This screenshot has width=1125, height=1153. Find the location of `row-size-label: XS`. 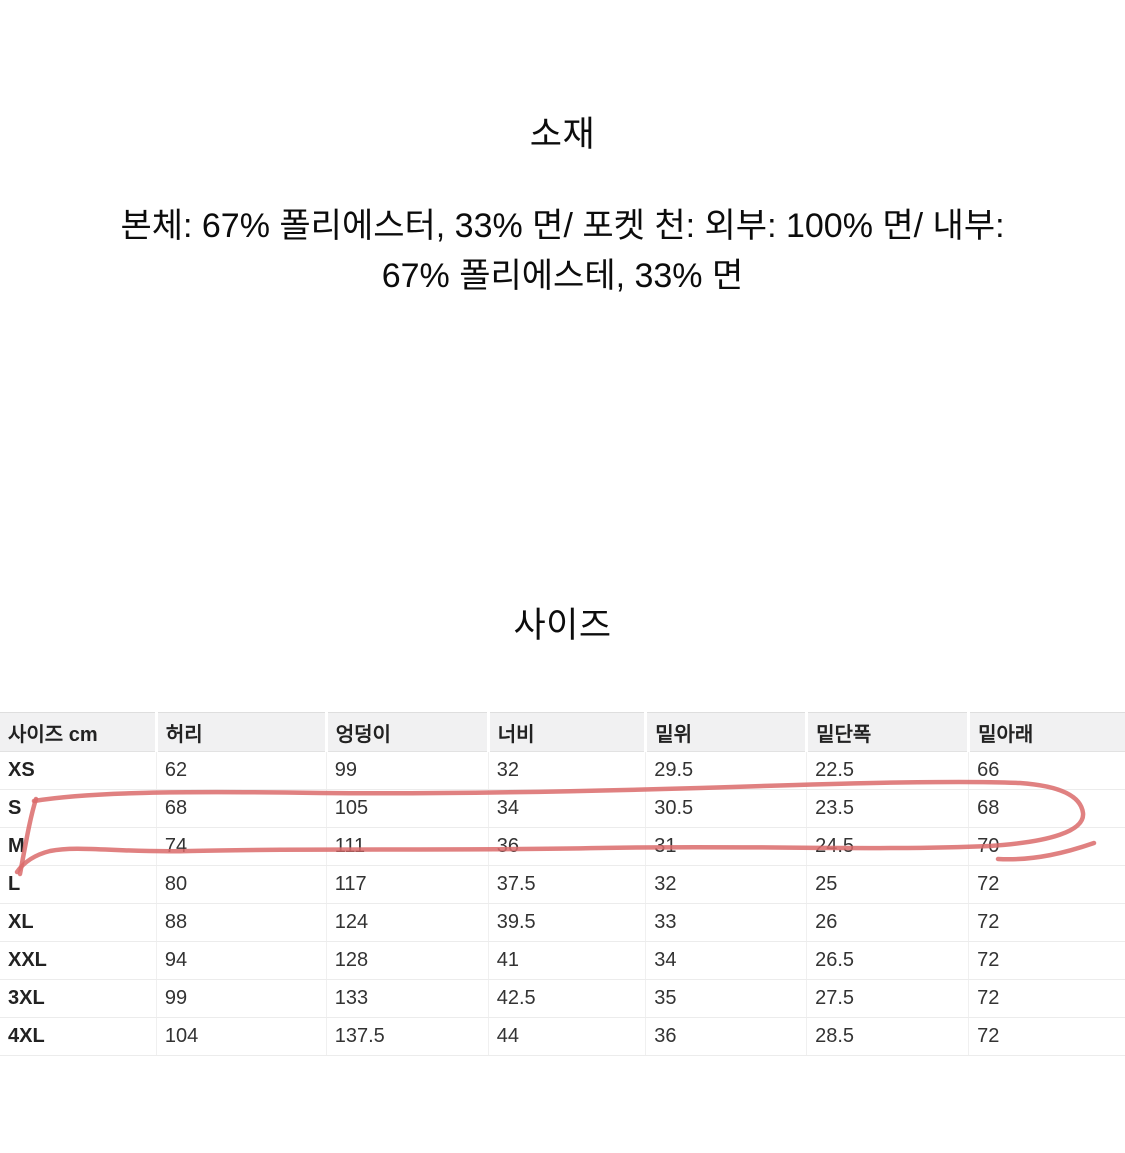

row-size-label: XS is located at coordinates (78, 770).